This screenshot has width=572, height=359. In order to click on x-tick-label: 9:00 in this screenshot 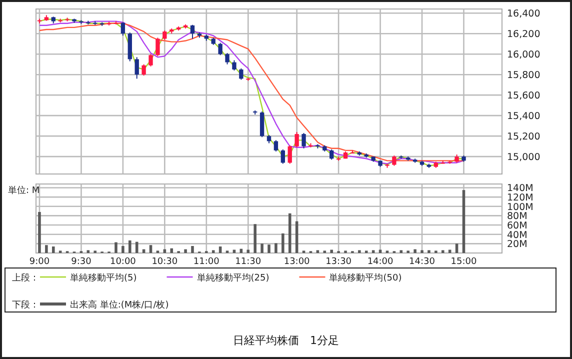, I will do `click(39, 262)`.